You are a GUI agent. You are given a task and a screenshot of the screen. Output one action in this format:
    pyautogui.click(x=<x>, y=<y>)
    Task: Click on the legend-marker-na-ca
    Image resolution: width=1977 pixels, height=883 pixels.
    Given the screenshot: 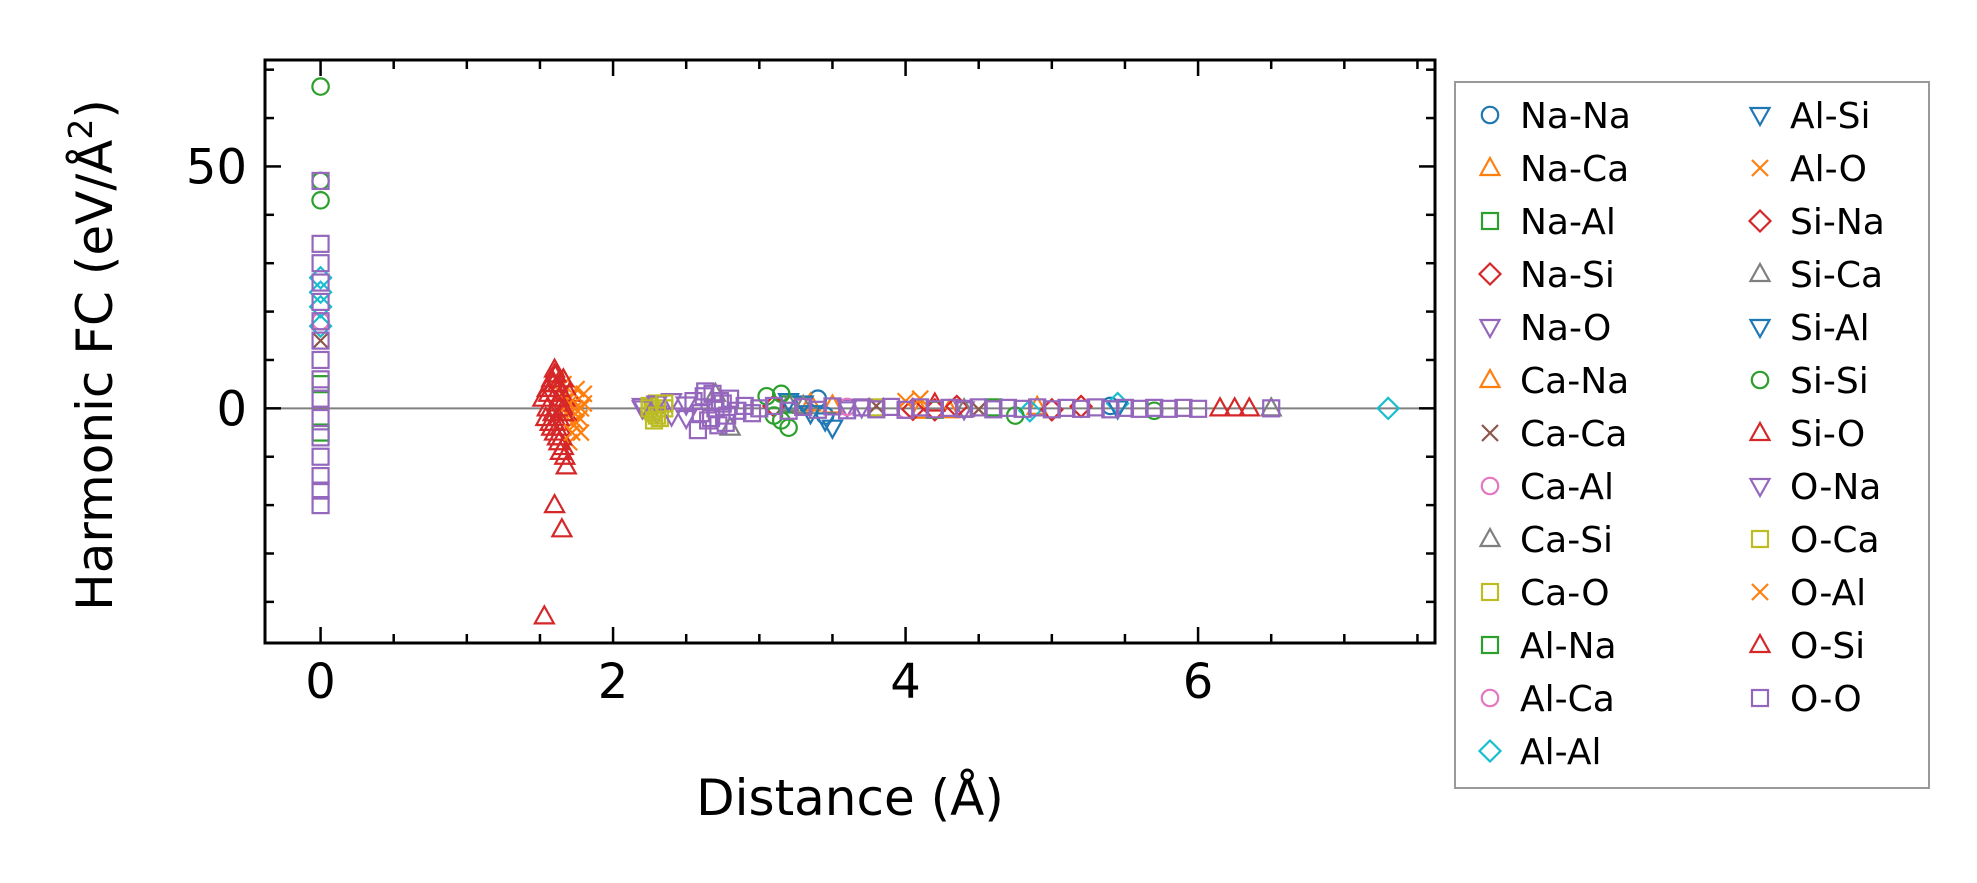 What is the action you would take?
    pyautogui.click(x=1490, y=166)
    